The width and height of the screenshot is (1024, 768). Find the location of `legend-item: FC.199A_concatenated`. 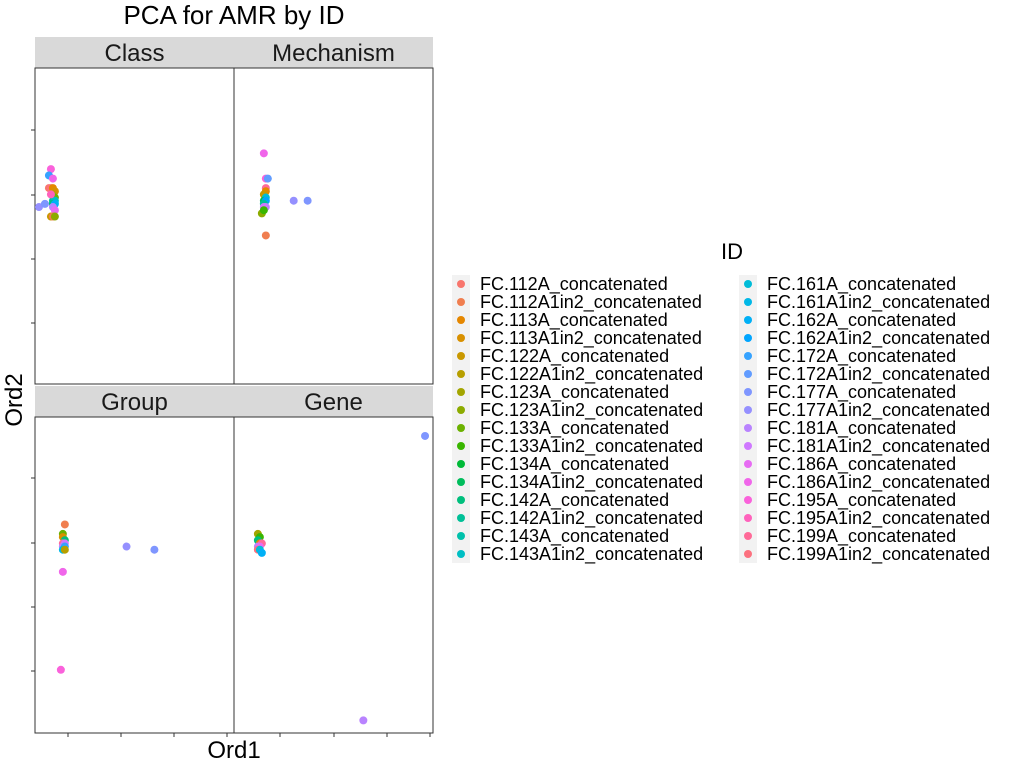

legend-item: FC.199A_concatenated is located at coordinates (847, 536).